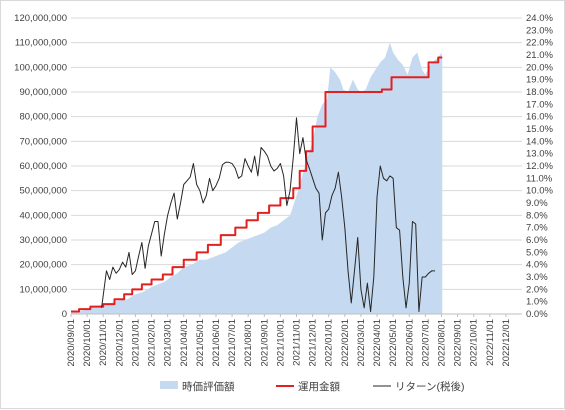 This screenshot has width=565, height=410. I want to click on y-right-tick-label: 15.0%, so click(539, 129).